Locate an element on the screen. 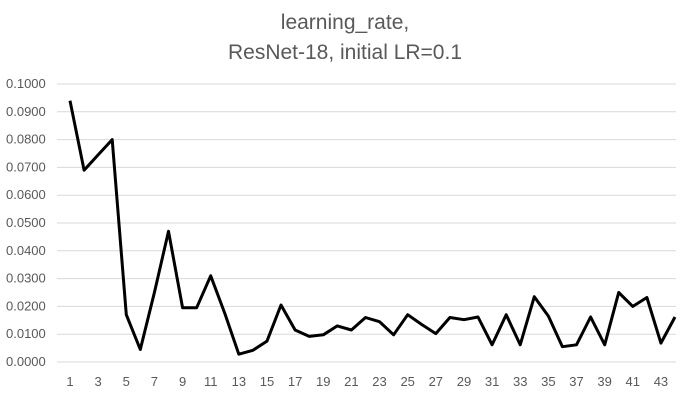 The width and height of the screenshot is (690, 400). y-tick-label: 0.1000 is located at coordinates (26, 83).